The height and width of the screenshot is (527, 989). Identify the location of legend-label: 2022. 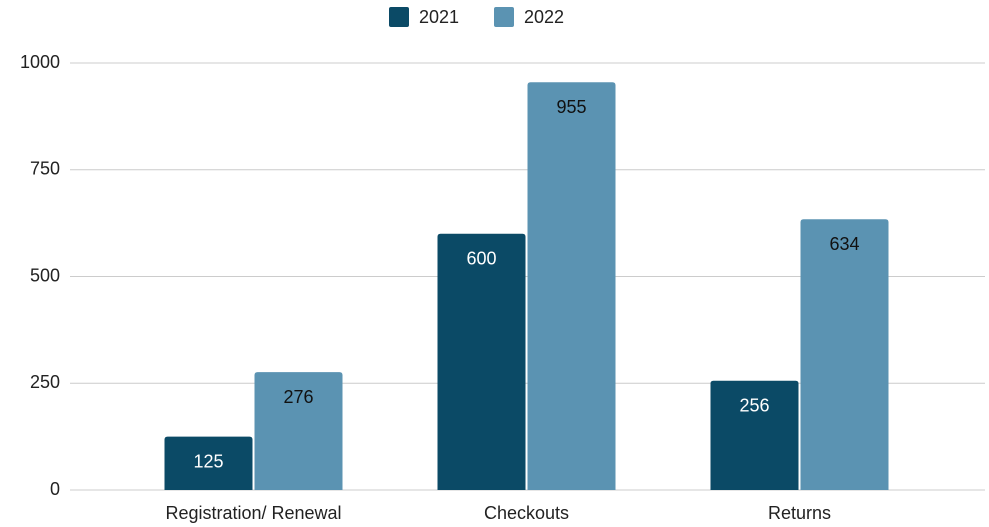
(544, 17).